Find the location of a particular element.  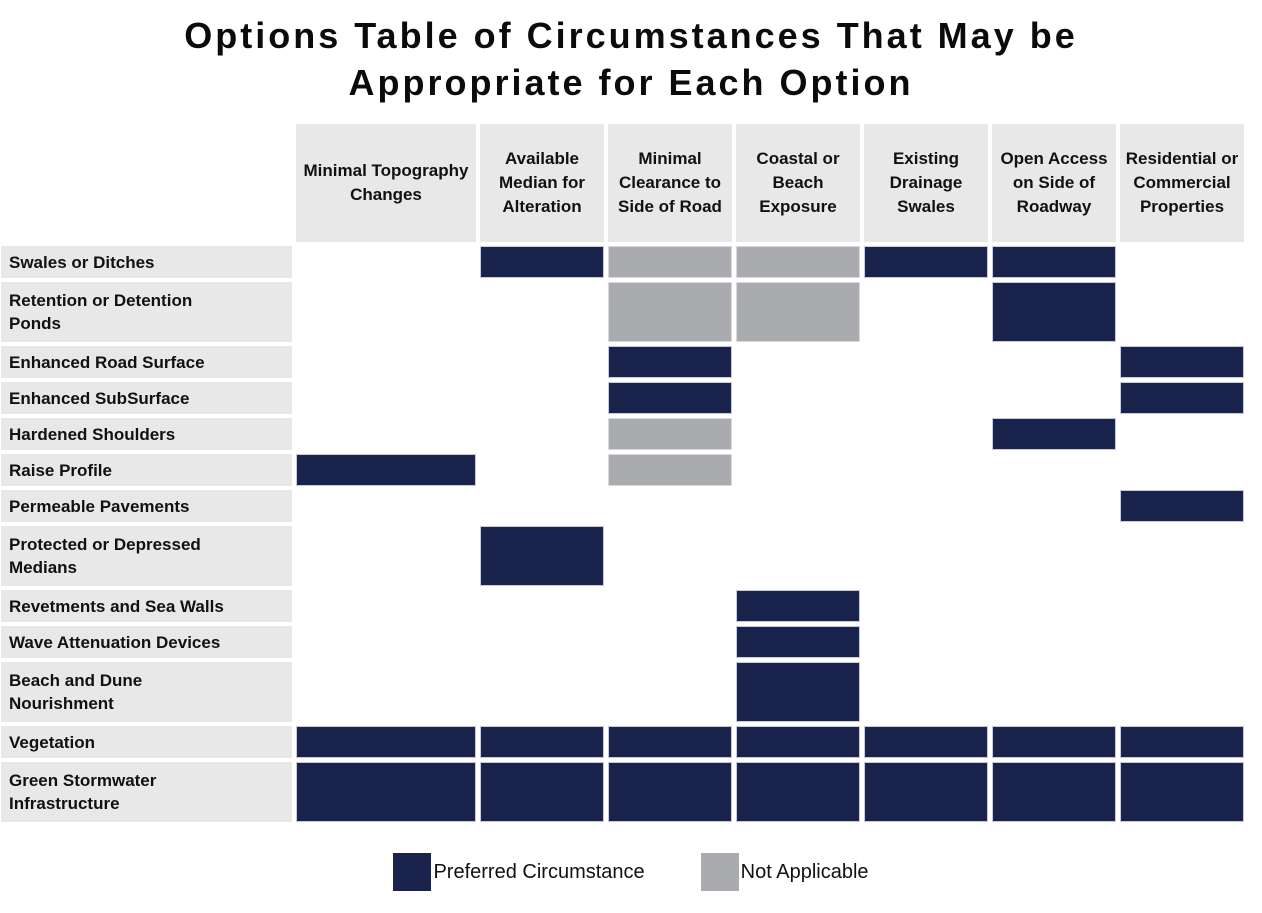

legend: Preferred Circumstance Not Applicable is located at coordinates (631, 872).